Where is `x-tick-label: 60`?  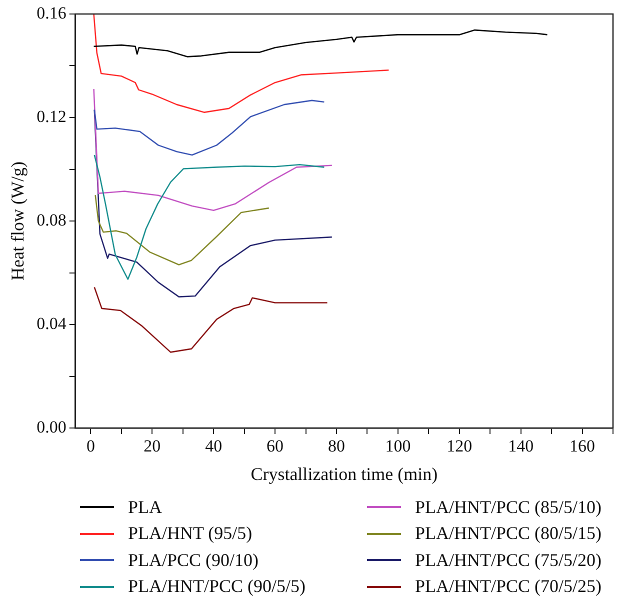
x-tick-label: 60 is located at coordinates (275, 446).